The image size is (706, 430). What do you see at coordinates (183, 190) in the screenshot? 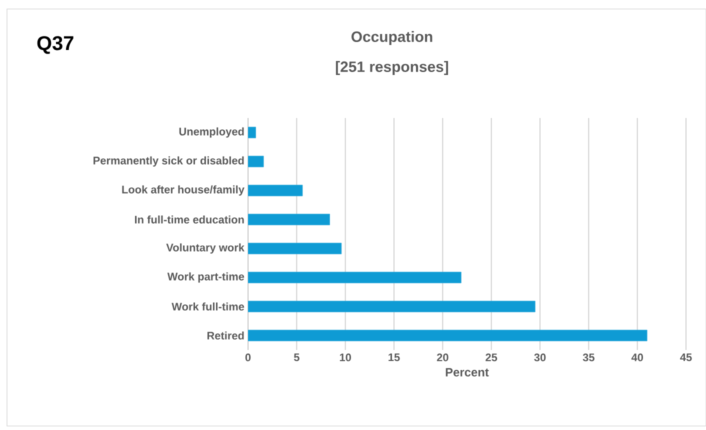
I see `y-tick-label: Look after house/family` at bounding box center [183, 190].